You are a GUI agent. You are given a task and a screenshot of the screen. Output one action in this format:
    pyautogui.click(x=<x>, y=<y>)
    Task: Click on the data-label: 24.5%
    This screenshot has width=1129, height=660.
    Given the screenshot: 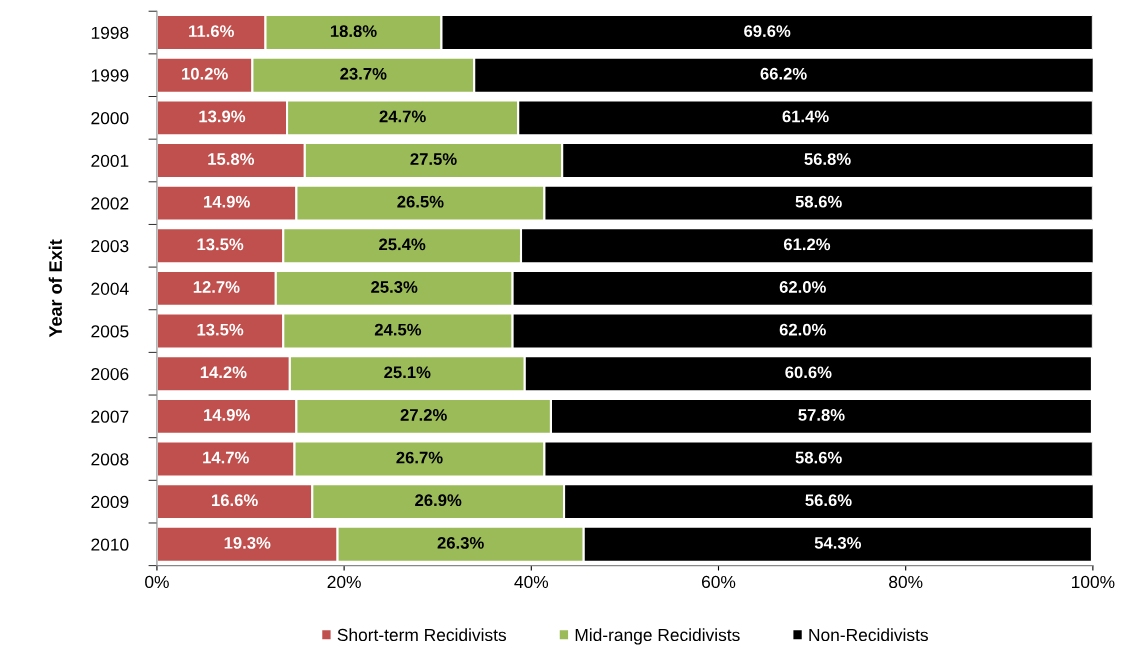 What is the action you would take?
    pyautogui.click(x=398, y=329)
    